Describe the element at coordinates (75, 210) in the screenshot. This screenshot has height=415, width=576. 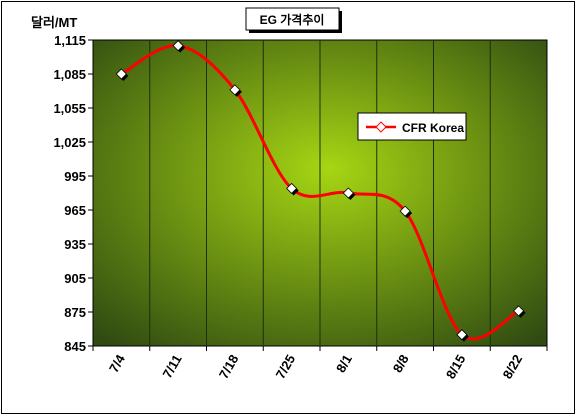
I see `y-tick-label: 965` at that location.